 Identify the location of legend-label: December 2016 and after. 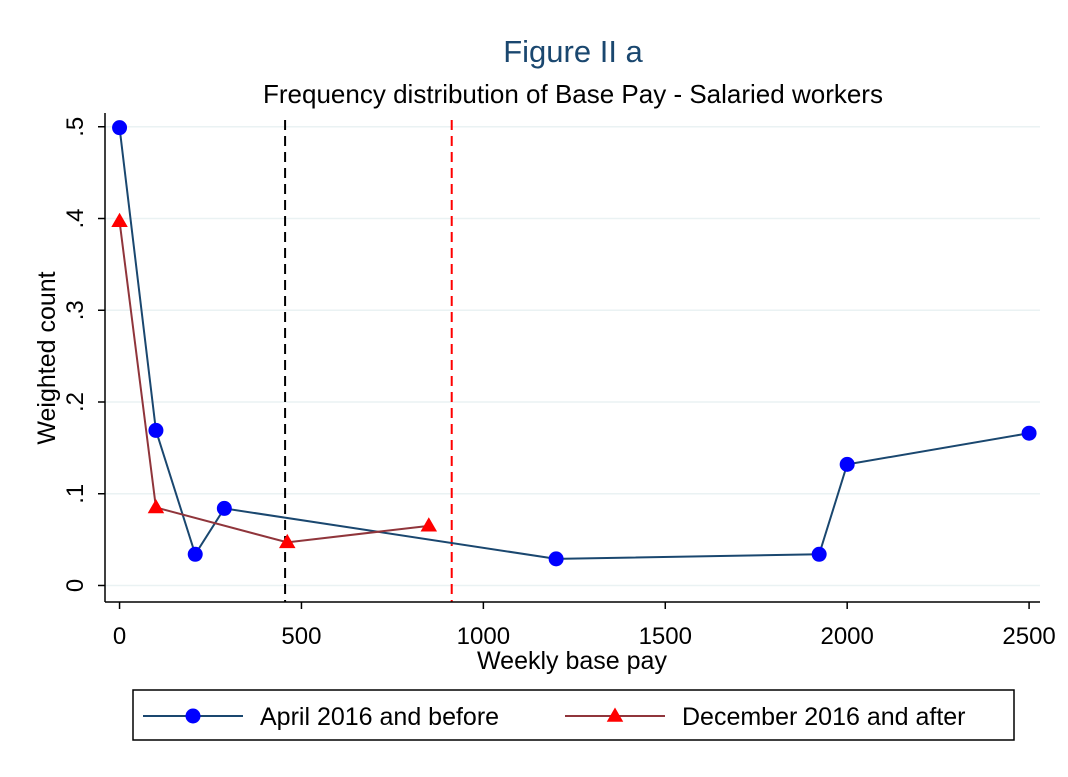
(824, 717).